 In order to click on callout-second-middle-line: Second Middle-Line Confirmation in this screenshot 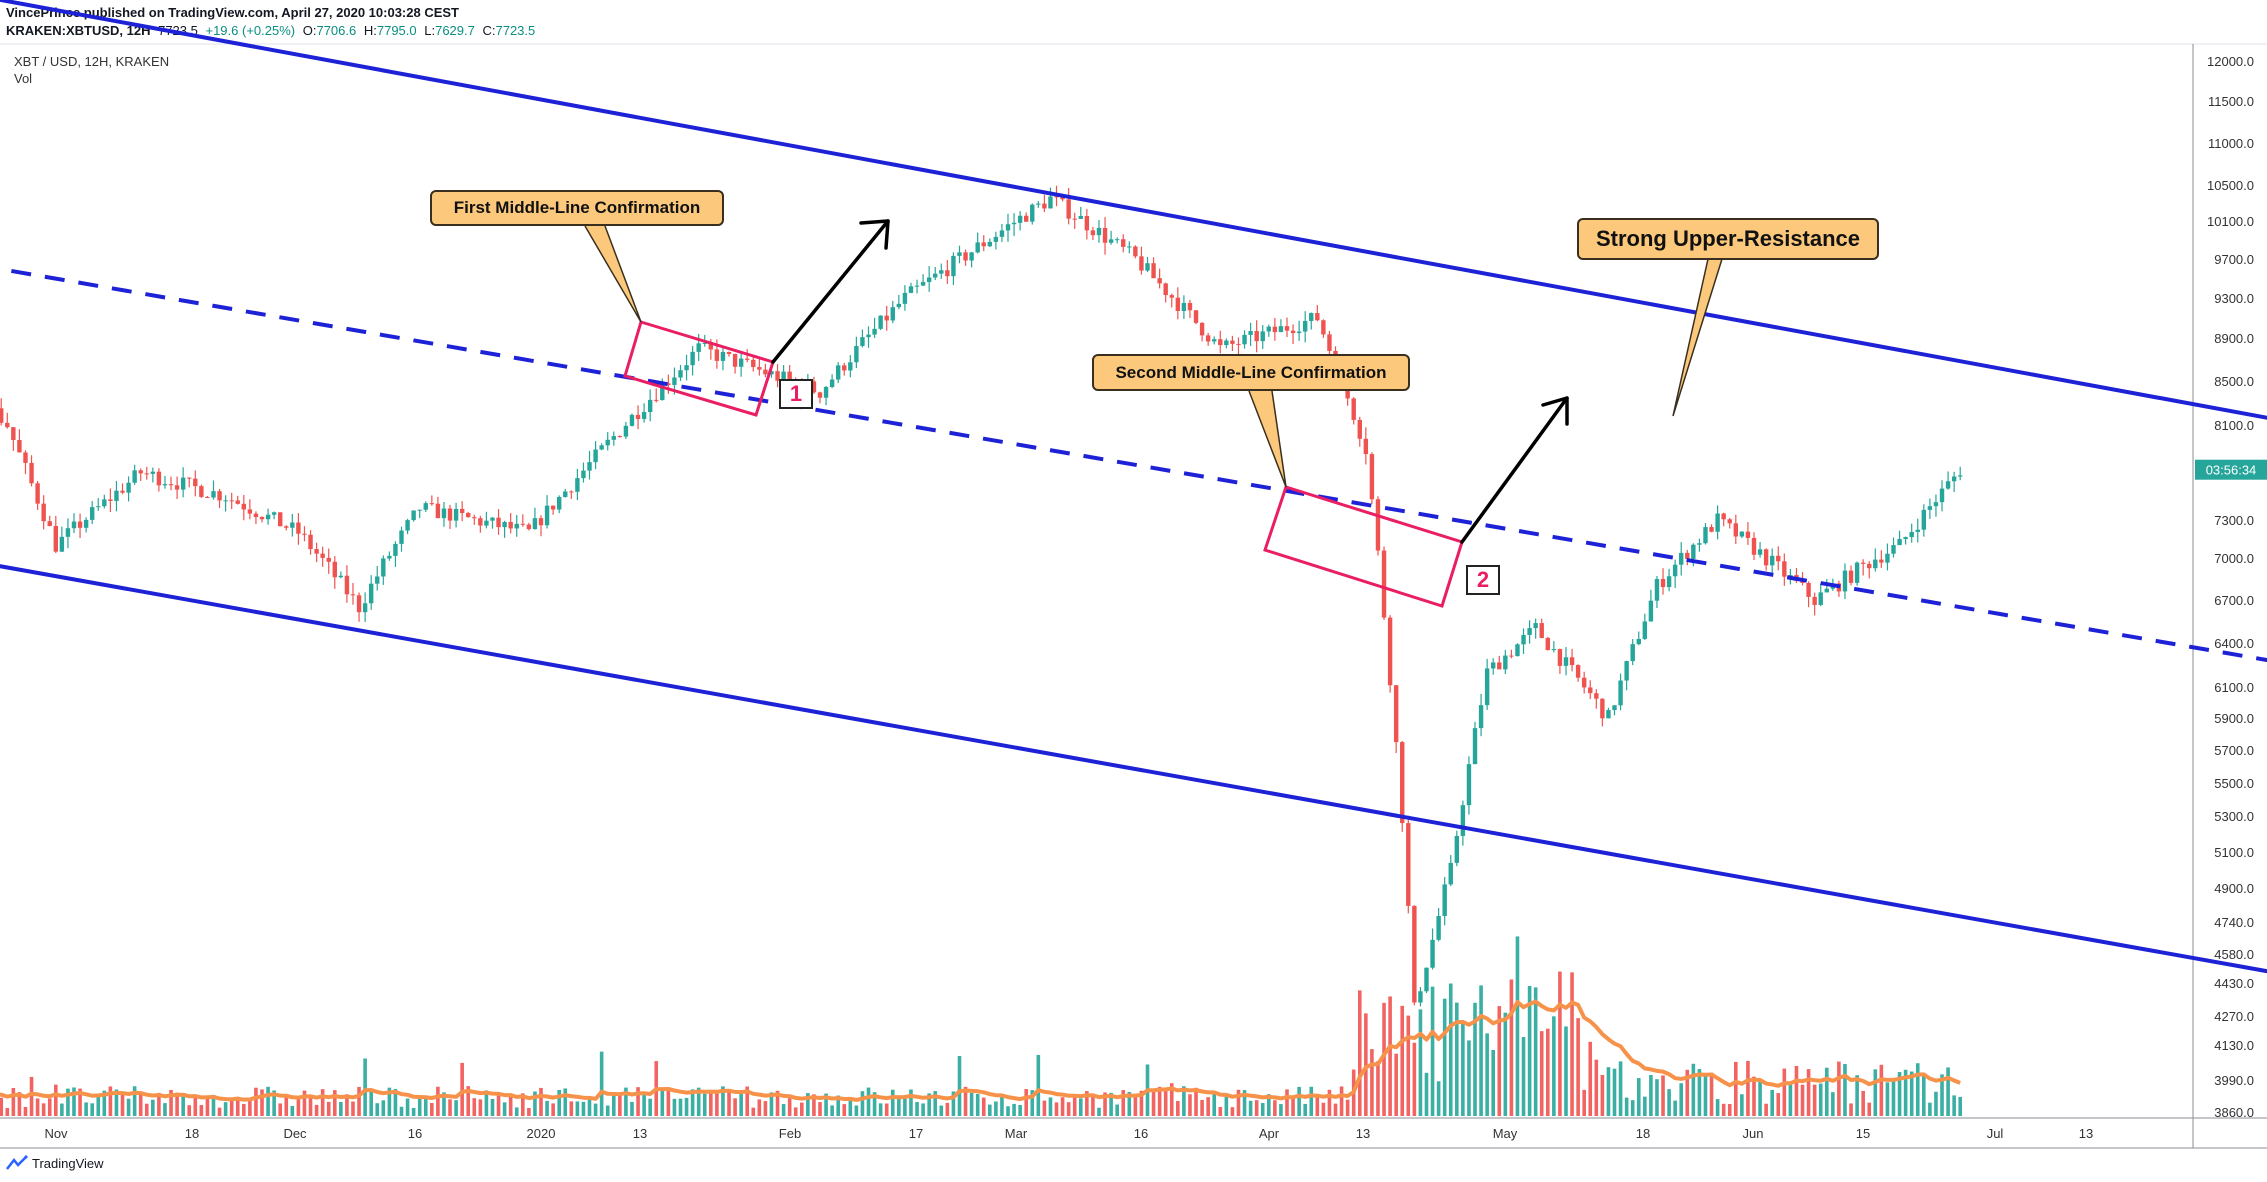, I will do `click(1251, 372)`.